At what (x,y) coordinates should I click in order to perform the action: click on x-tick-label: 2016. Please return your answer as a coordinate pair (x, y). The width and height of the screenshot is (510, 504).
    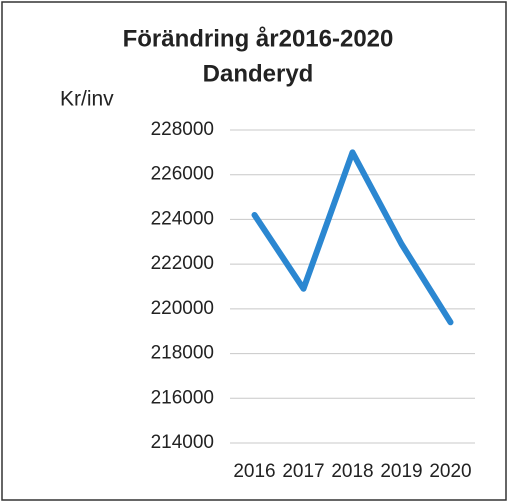
    Looking at the image, I should click on (254, 471).